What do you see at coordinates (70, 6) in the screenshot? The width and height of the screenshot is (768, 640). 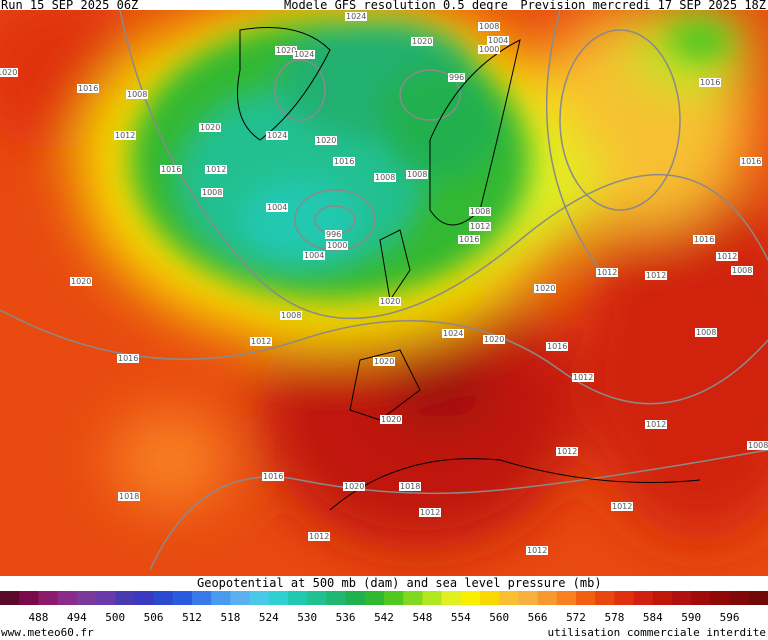 I see `run-time: Run 15 SEP 2025 06Z` at bounding box center [70, 6].